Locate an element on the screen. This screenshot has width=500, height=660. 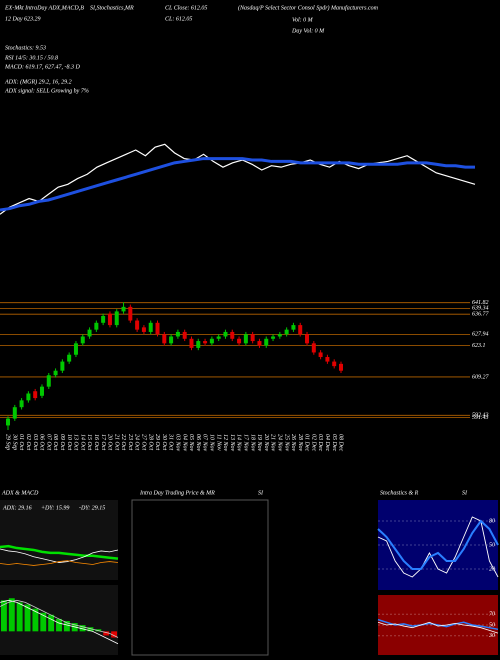
x-tick-label: 04 Dec is located at coordinates (327, 442).